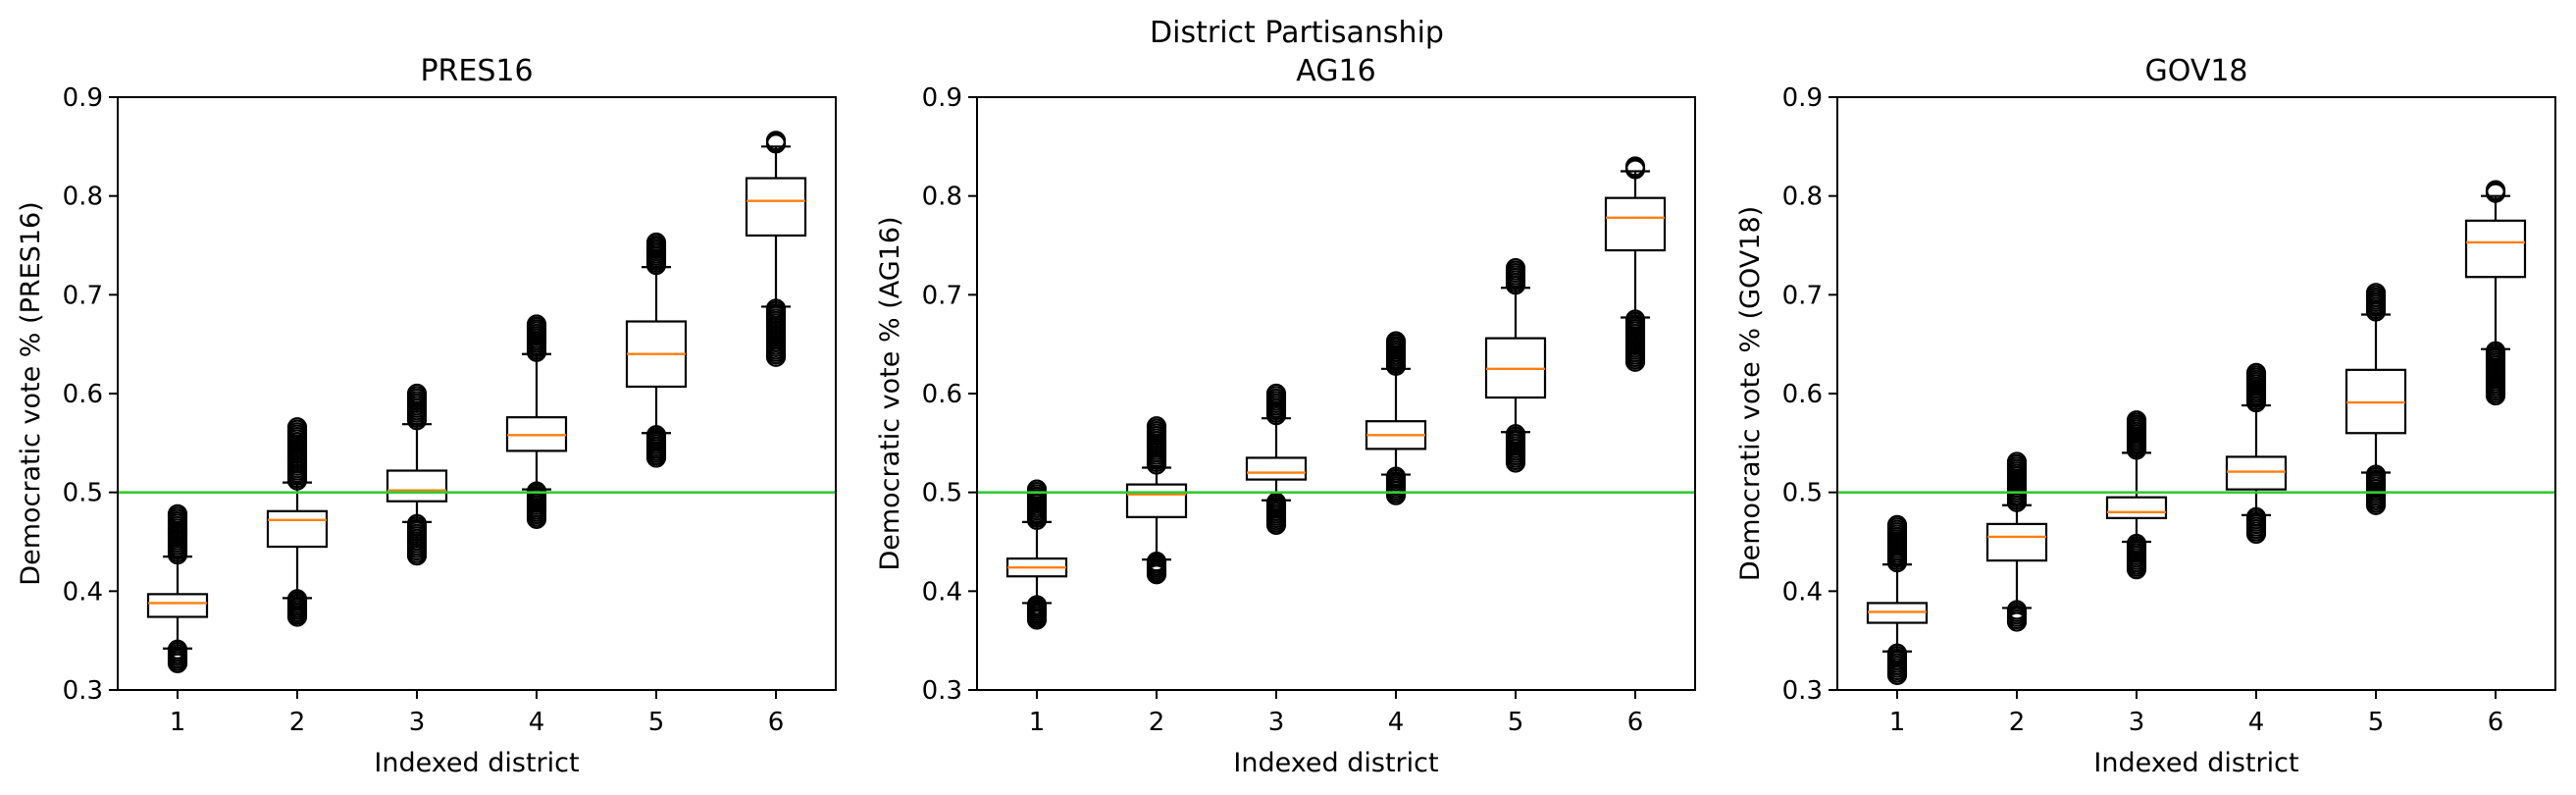  I want to click on x-tick-label: 6, so click(1635, 723).